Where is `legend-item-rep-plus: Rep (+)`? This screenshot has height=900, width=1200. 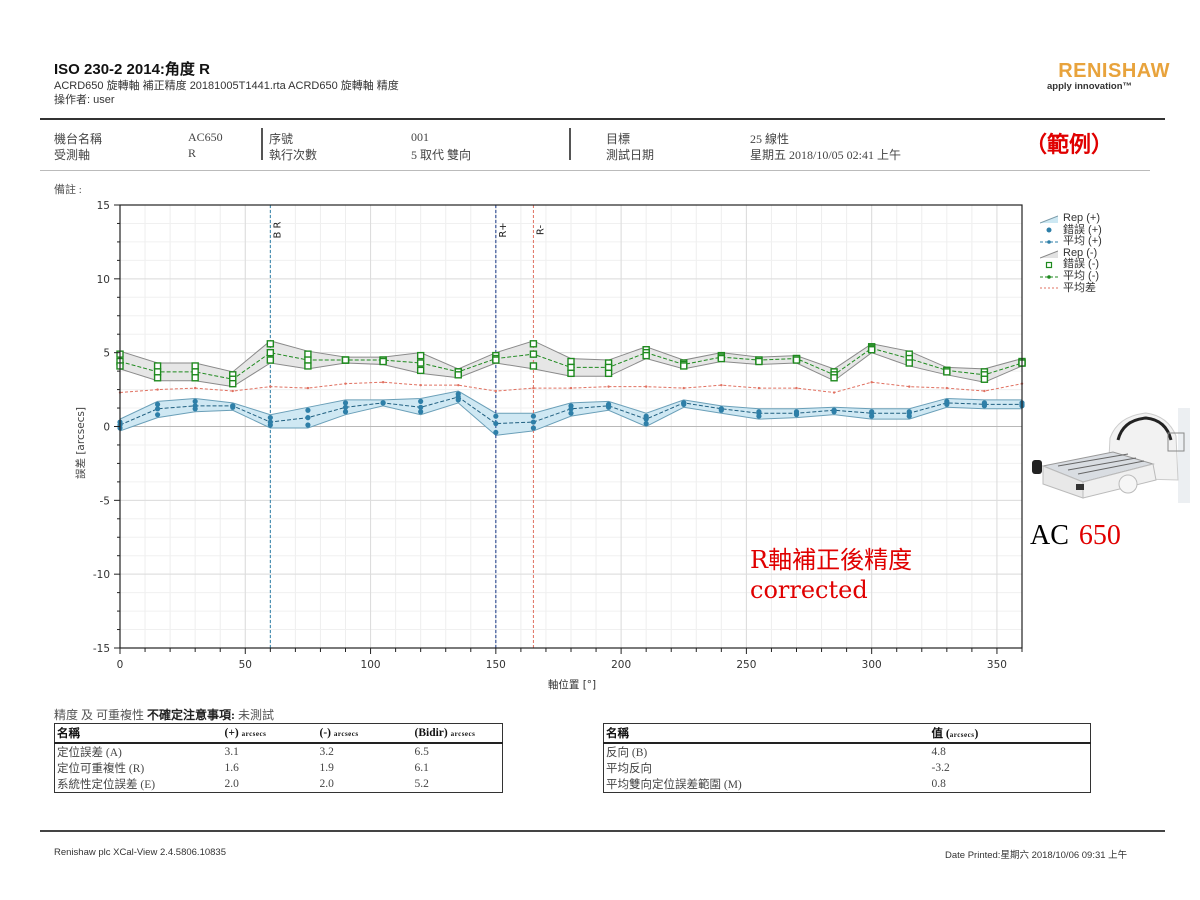 legend-item-rep-plus: Rep (+) is located at coordinates (1070, 218).